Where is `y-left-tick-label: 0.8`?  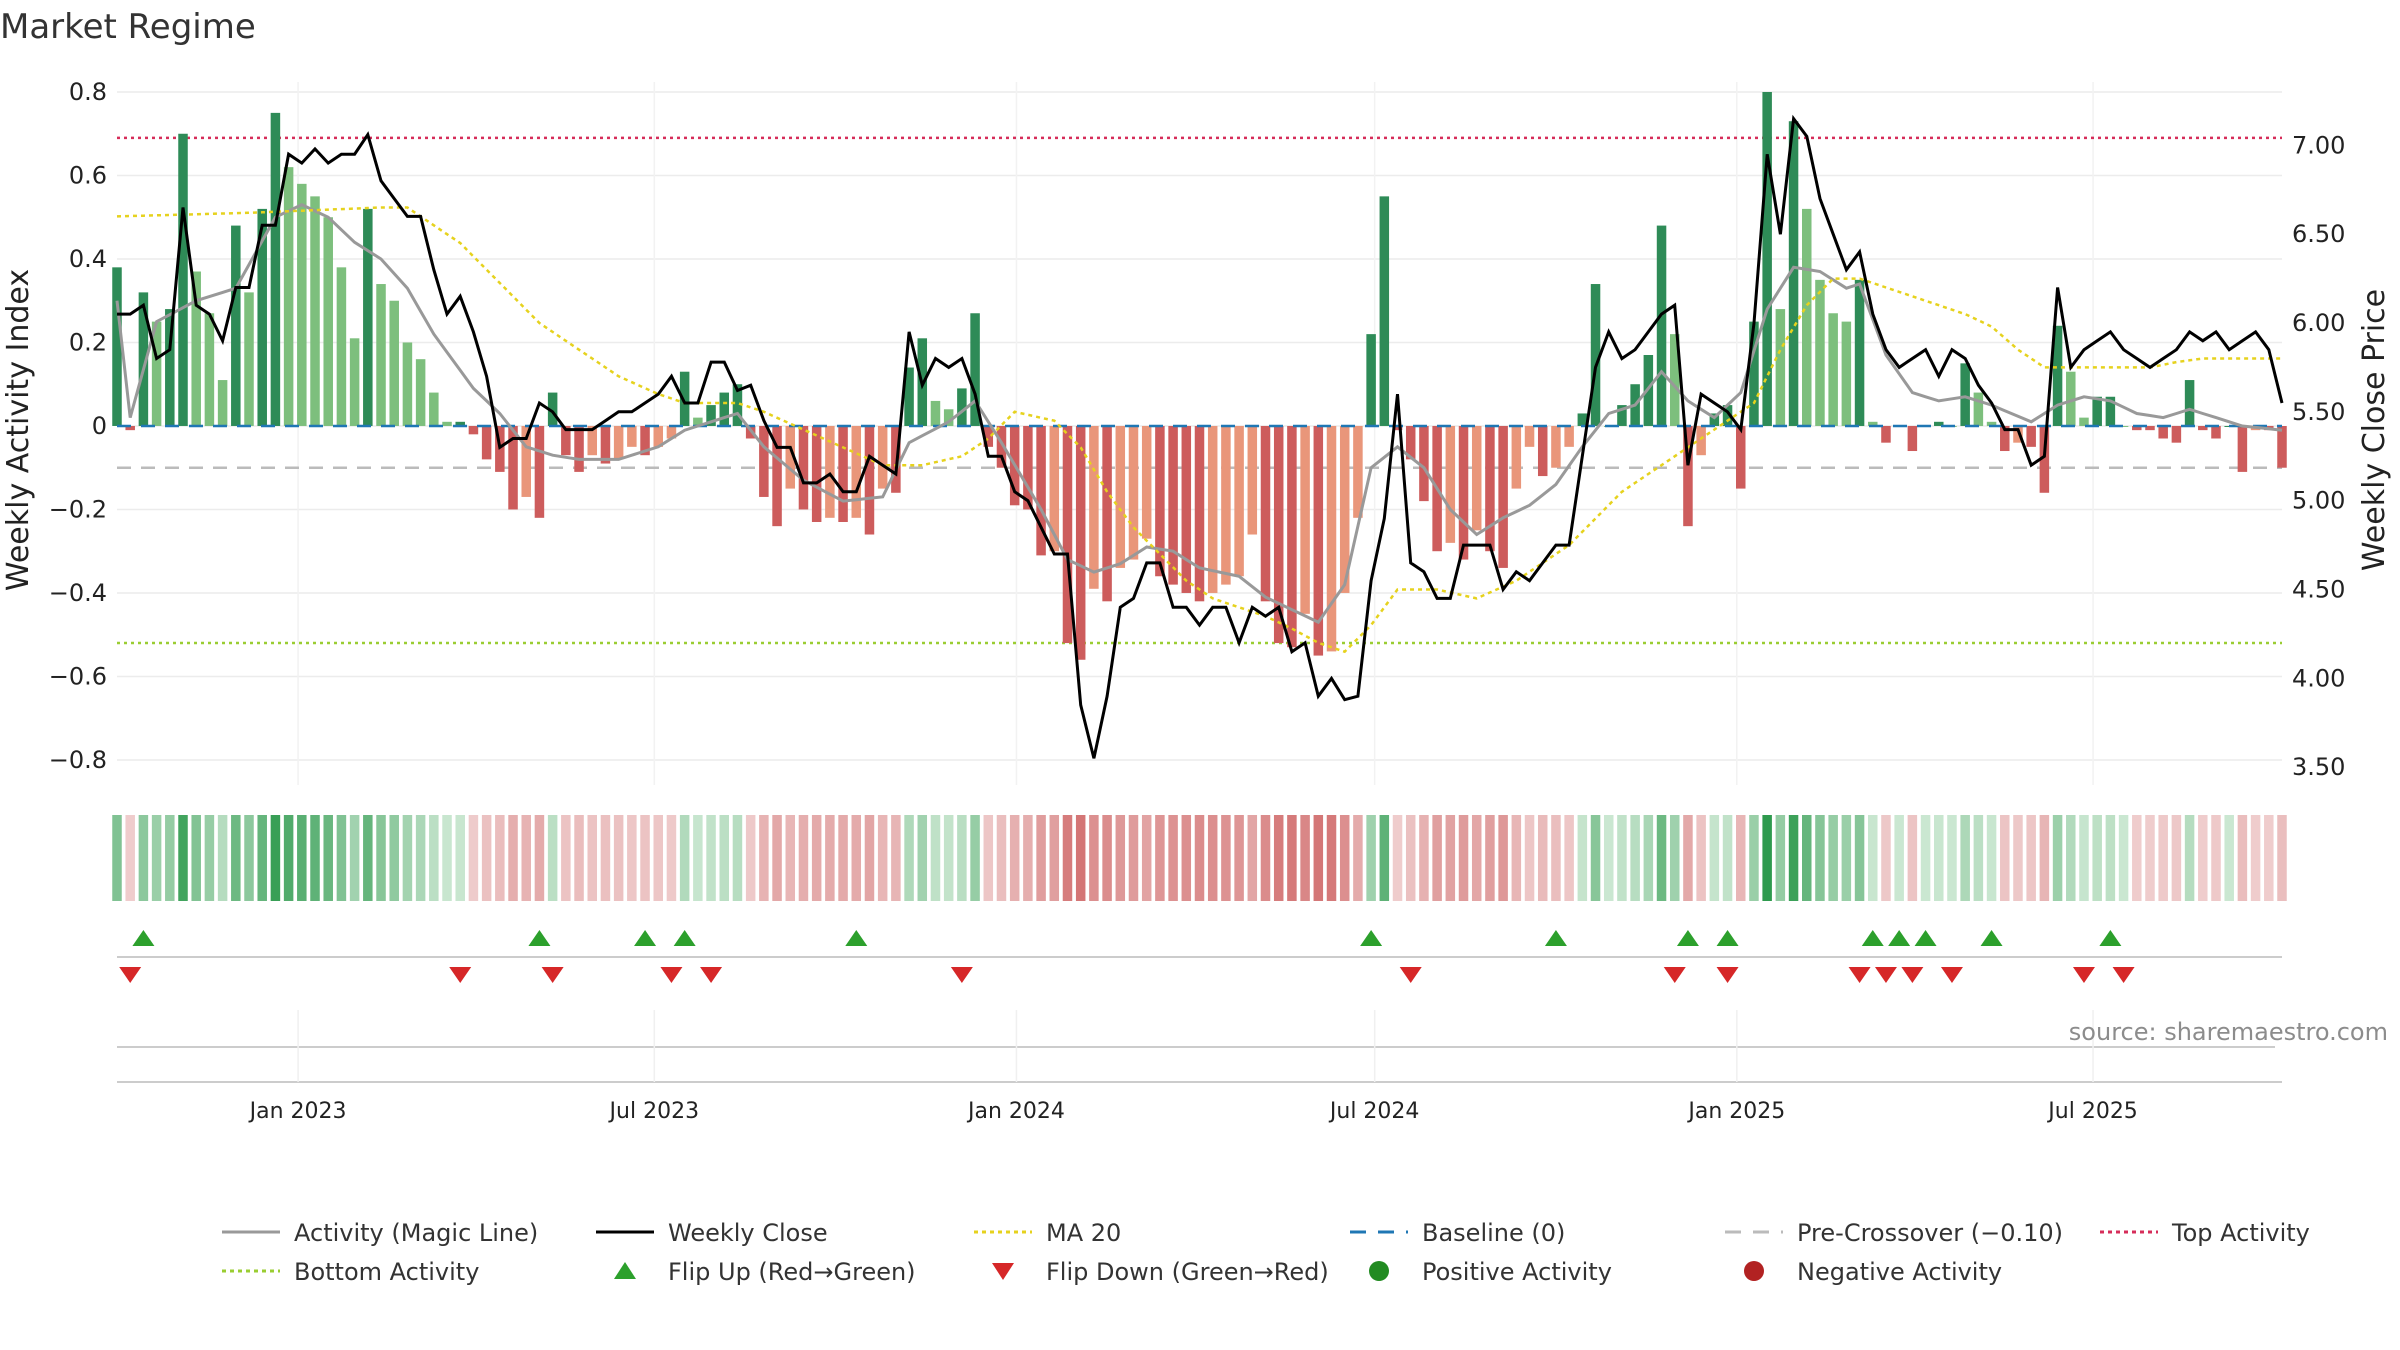
y-left-tick-label: 0.8 is located at coordinates (88, 92).